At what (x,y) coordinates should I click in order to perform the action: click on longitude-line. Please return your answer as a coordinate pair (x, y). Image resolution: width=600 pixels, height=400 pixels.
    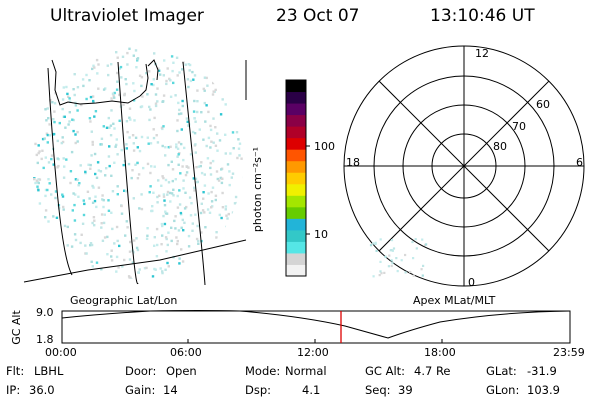
    Looking at the image, I should click on (60, 171).